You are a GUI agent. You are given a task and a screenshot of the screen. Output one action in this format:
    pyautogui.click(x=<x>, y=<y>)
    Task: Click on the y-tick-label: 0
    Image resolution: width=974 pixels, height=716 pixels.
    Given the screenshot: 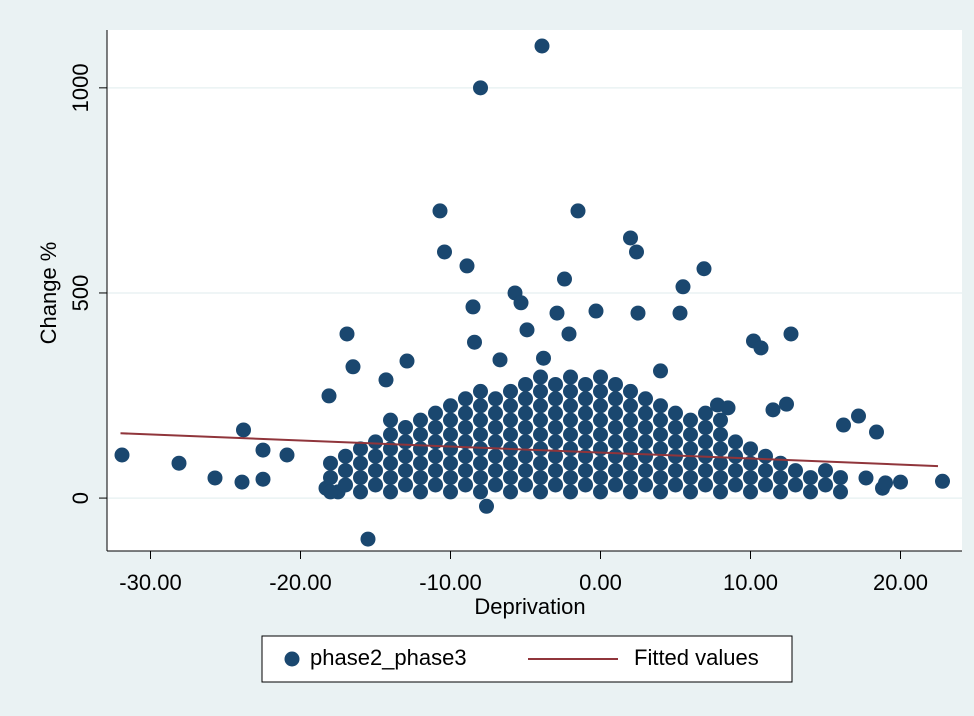 What is the action you would take?
    pyautogui.click(x=80, y=498)
    